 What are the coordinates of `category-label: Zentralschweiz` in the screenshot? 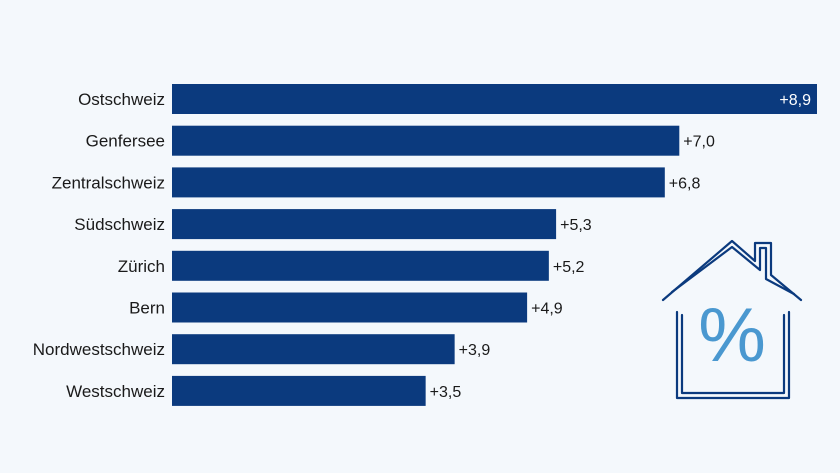 It's located at (108, 182).